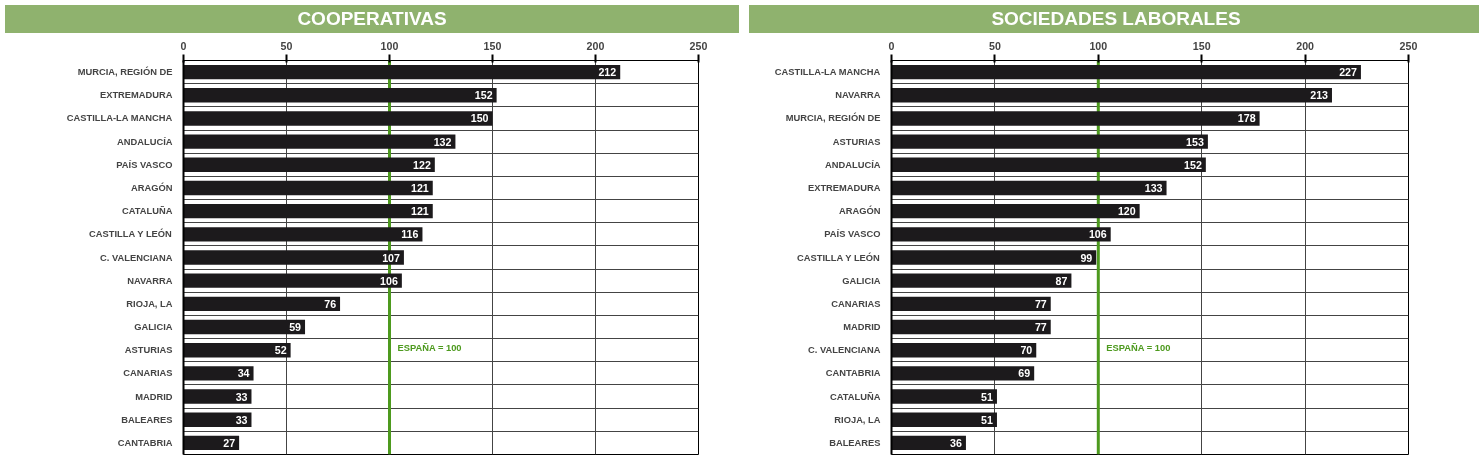 This screenshot has width=1479, height=474. What do you see at coordinates (987, 419) in the screenshot?
I see `data-label: 51` at bounding box center [987, 419].